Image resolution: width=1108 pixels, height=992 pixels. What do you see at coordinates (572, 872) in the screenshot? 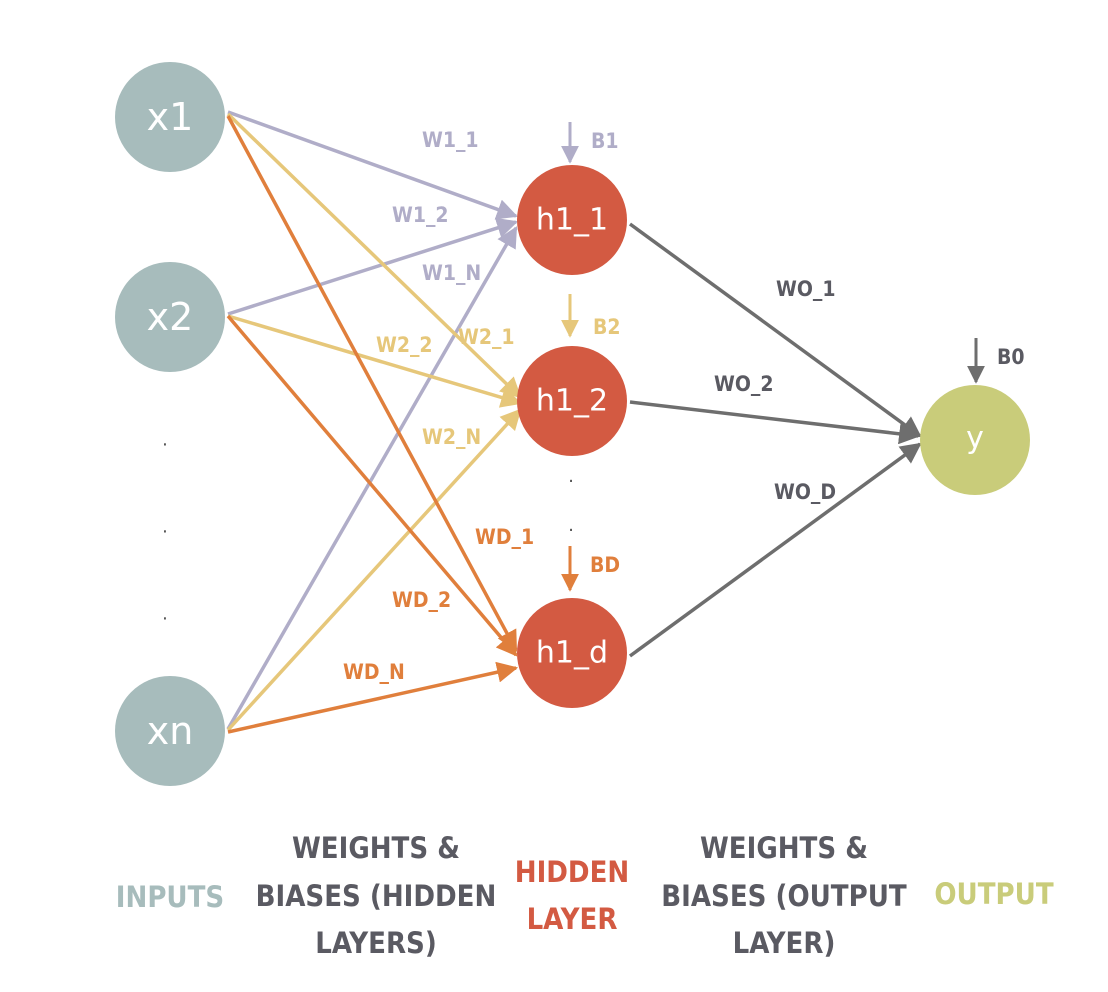
I see `legend-hidden-layer-line: HIDDEN` at bounding box center [572, 872].